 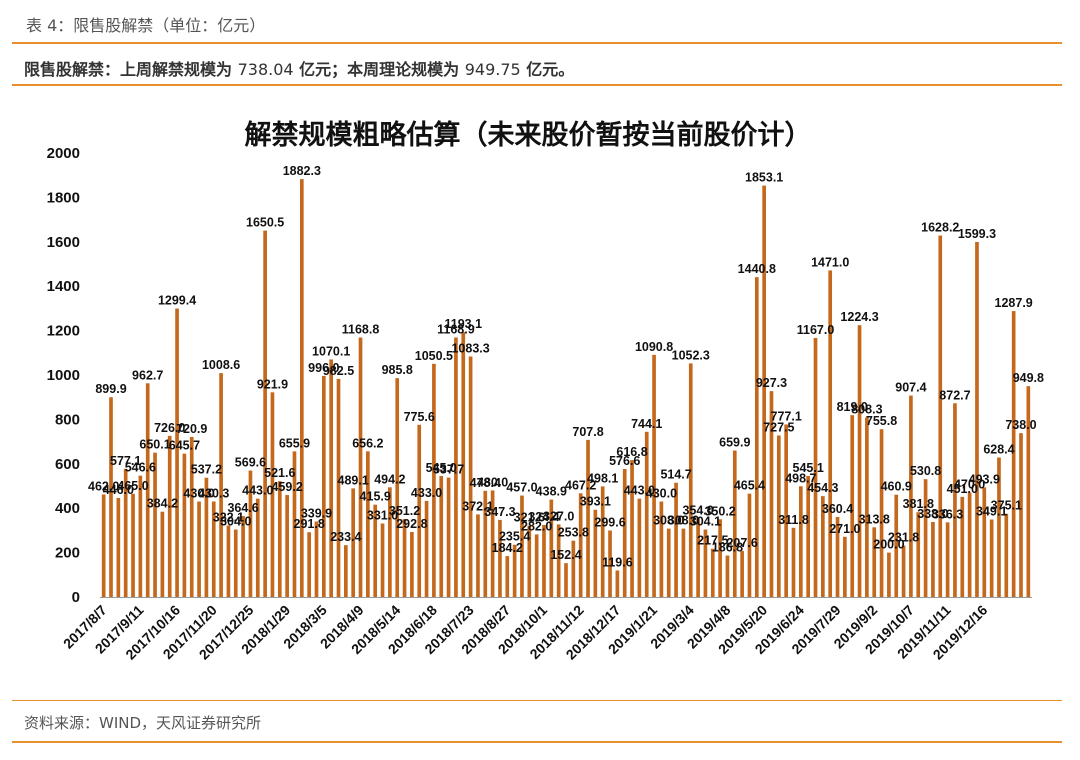 I want to click on data-label: 324.4, so click(x=543, y=517).